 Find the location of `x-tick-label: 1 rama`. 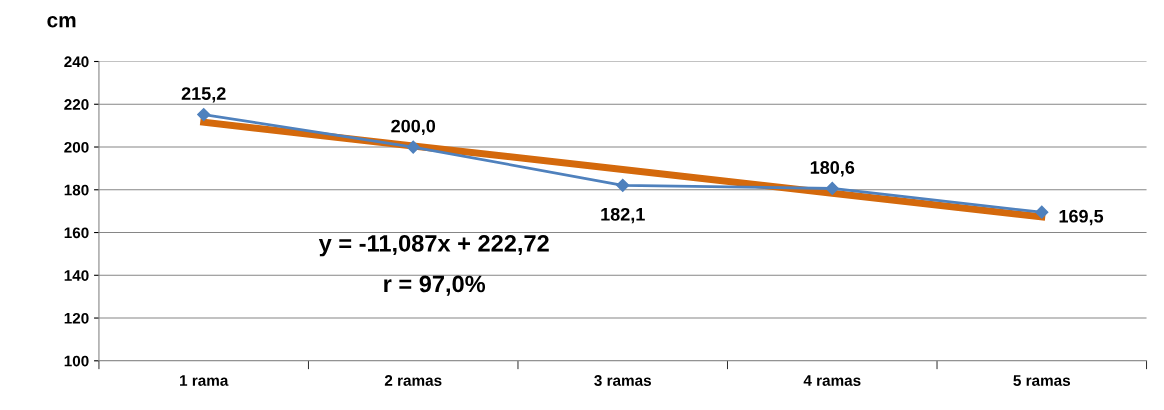

x-tick-label: 1 rama is located at coordinates (204, 380).